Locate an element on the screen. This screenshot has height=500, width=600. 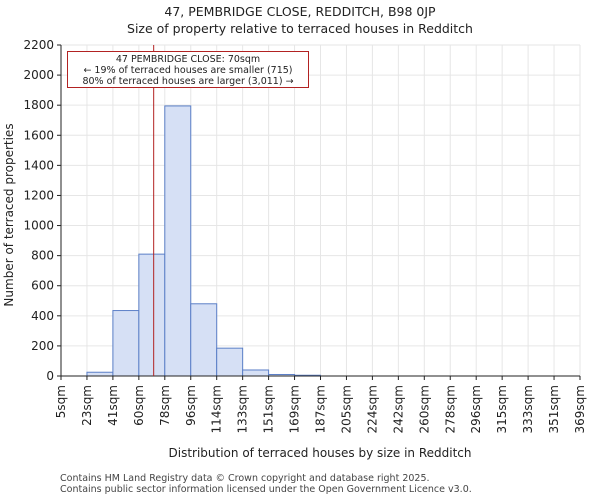
x-tick-label: 260sqm is located at coordinates (424, 409).